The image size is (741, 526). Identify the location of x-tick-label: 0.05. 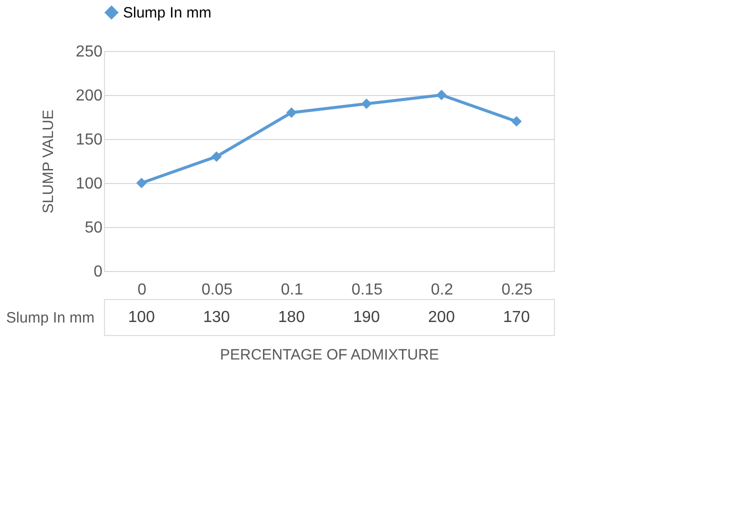
(217, 290).